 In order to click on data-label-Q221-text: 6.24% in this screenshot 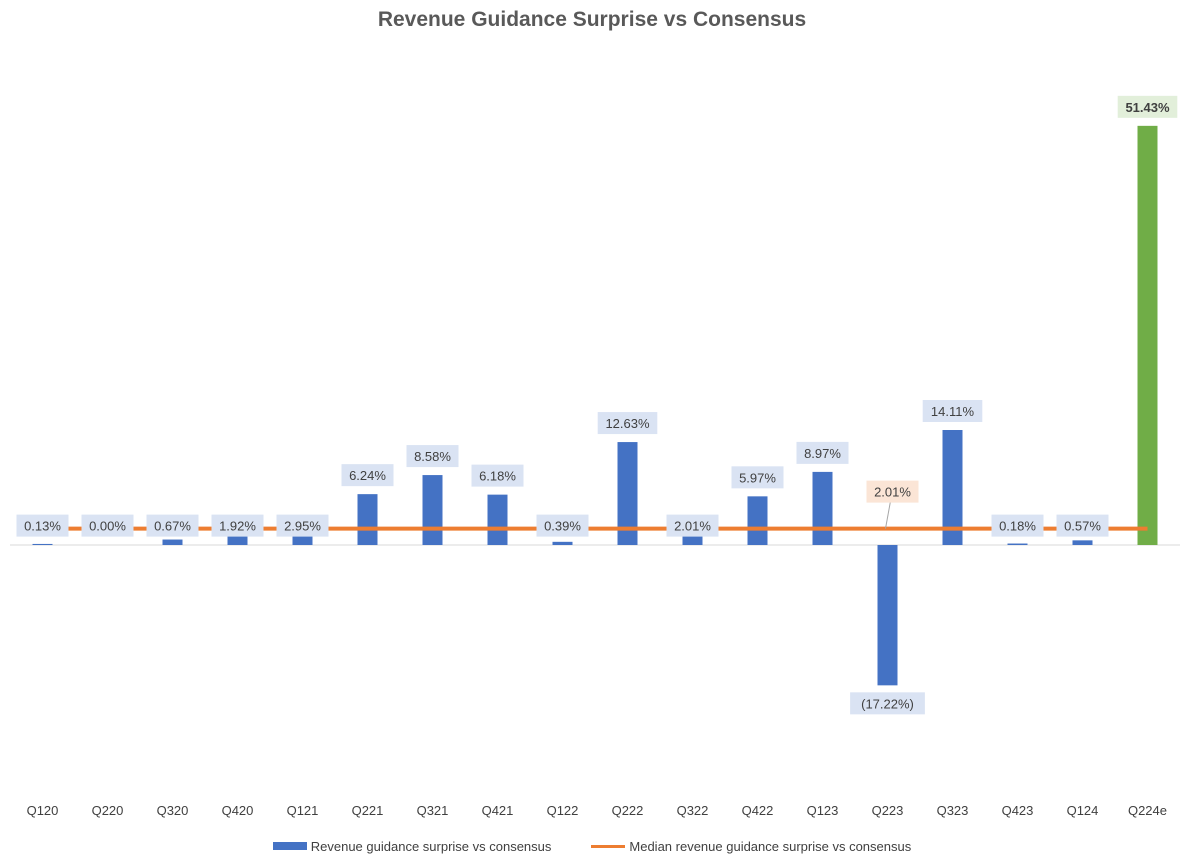, I will do `click(367, 475)`.